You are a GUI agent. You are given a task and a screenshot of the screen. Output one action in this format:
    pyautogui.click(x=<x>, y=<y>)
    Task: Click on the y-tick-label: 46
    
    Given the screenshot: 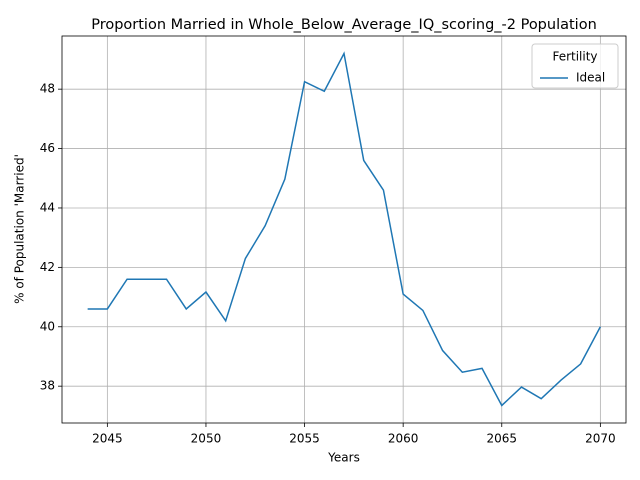 What is the action you would take?
    pyautogui.click(x=47, y=148)
    